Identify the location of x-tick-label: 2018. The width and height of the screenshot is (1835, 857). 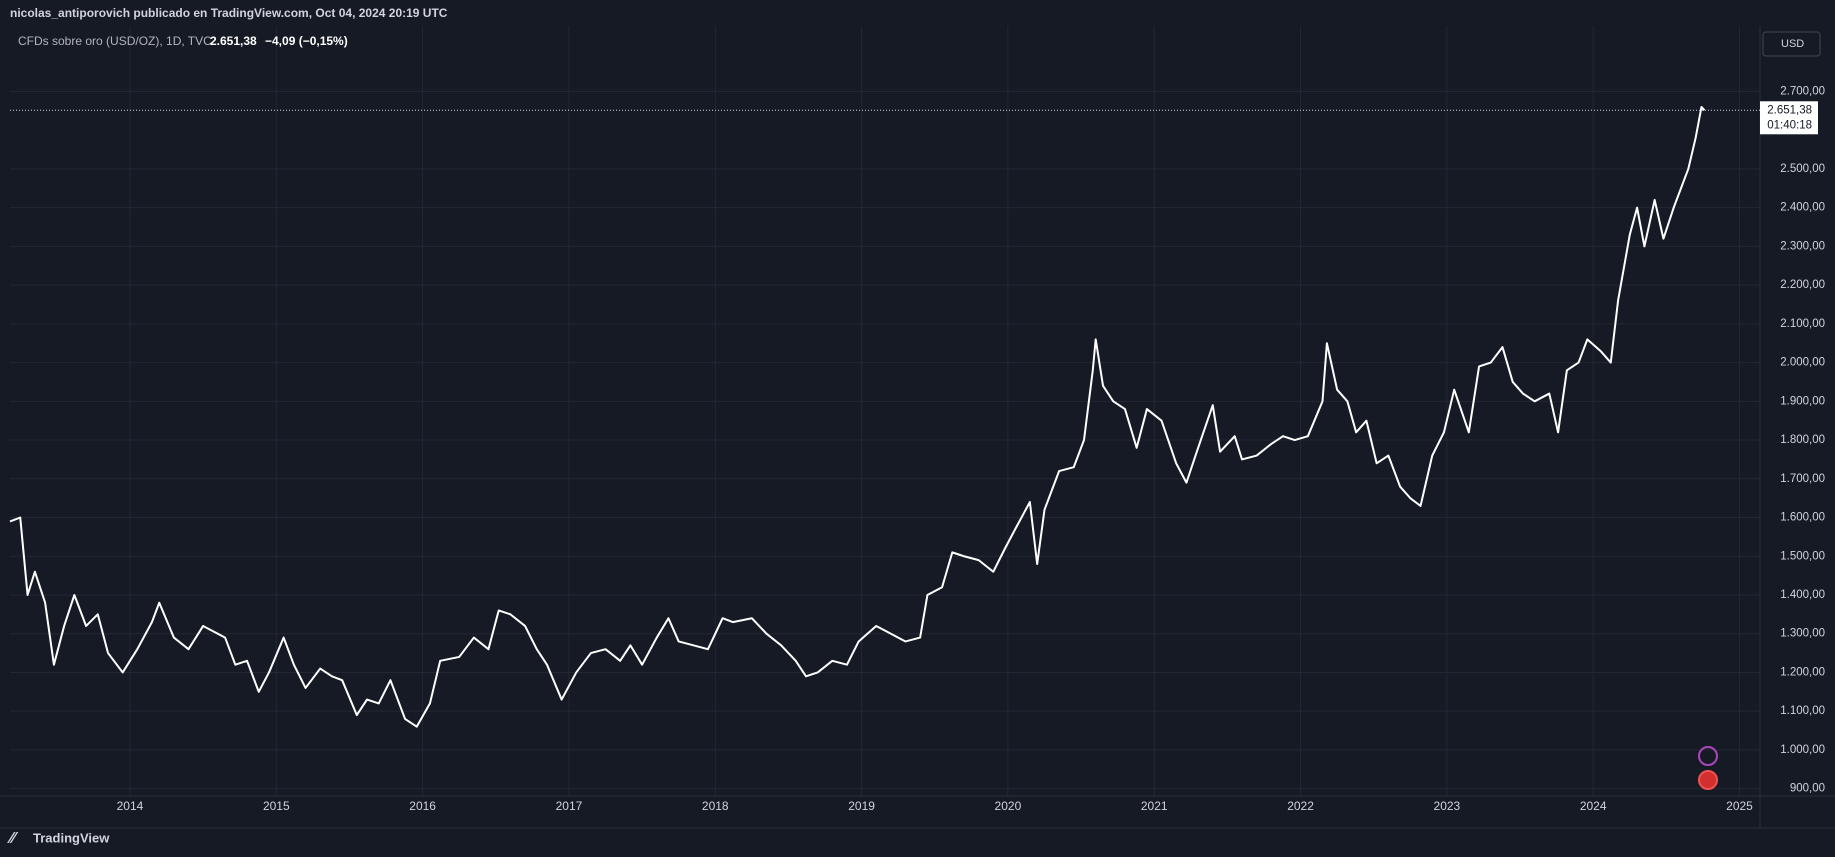
(715, 806).